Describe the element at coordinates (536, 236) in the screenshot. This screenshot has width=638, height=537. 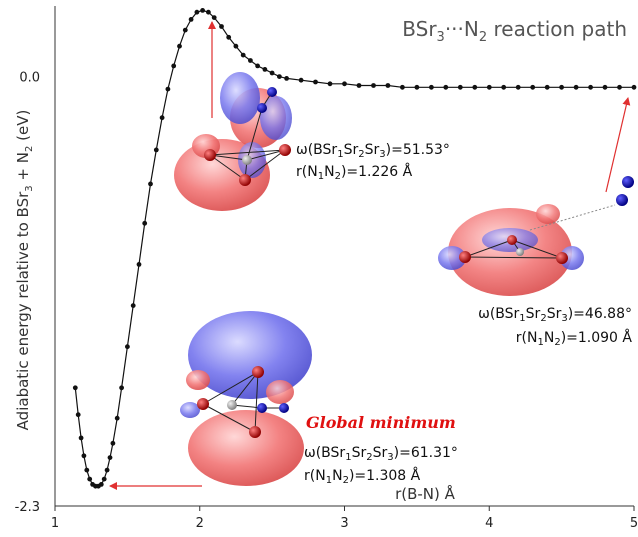
I see `dissociated-orbital-illustration` at that location.